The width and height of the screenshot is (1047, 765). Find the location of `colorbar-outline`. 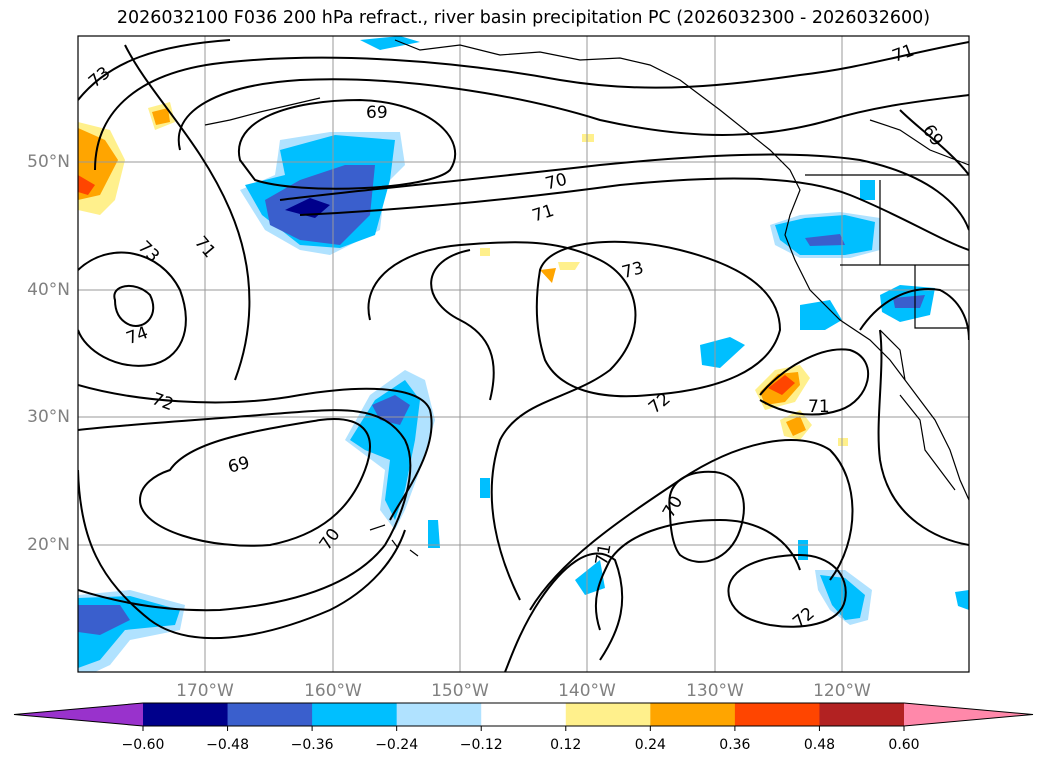

colorbar-outline is located at coordinates (523, 714).